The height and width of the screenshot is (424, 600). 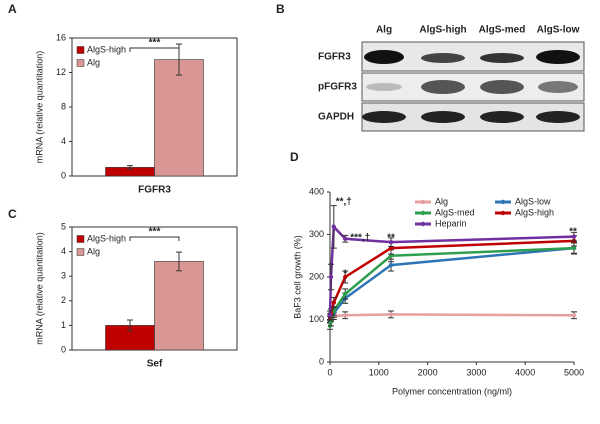 I want to click on blot-column: AlgS-high, so click(x=442, y=30).